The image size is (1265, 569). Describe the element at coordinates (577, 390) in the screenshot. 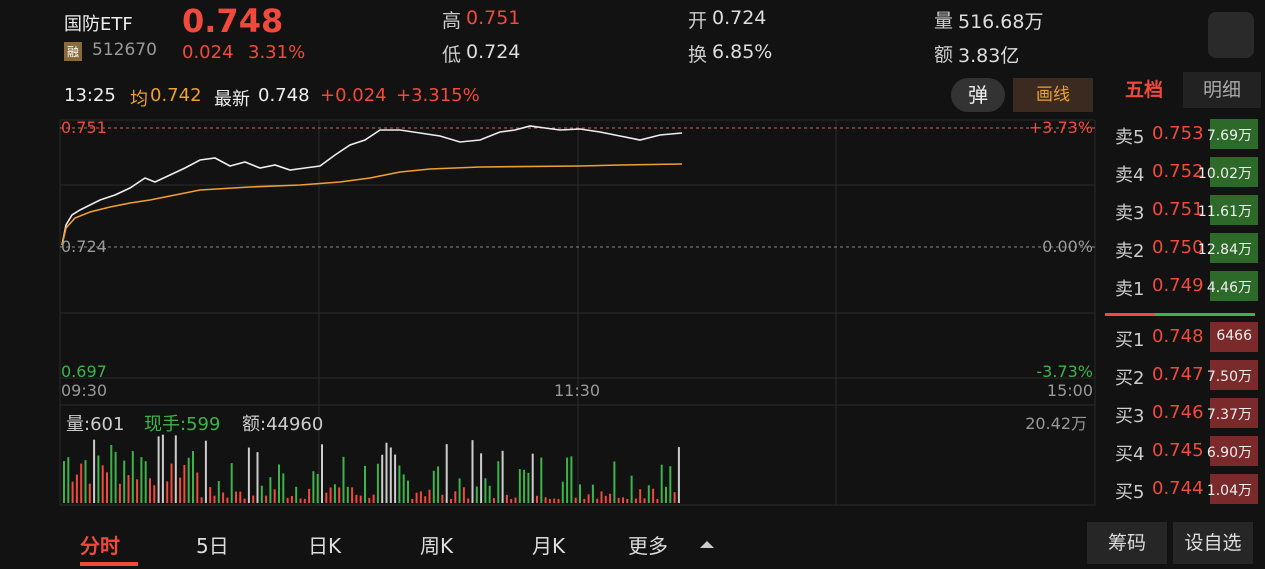

I see `time-label: 11:30` at that location.